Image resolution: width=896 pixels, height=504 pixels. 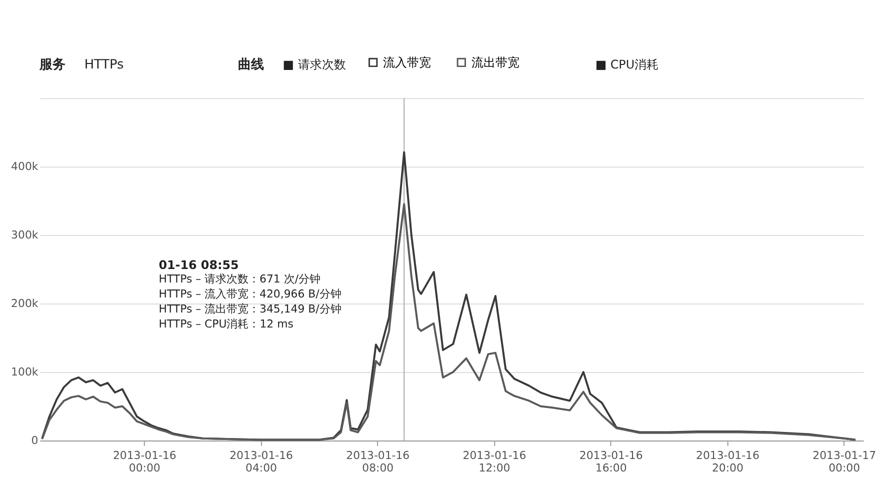 What do you see at coordinates (144, 461) in the screenshot?
I see `x-tick-label: 2013-01-16 00:00` at bounding box center [144, 461].